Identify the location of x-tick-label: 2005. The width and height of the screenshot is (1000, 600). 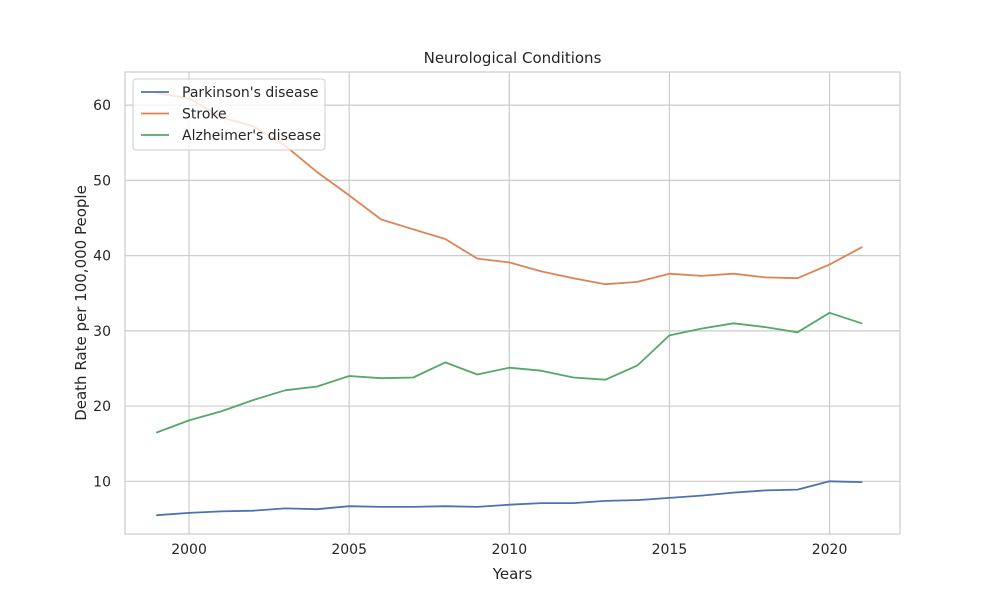
(349, 550).